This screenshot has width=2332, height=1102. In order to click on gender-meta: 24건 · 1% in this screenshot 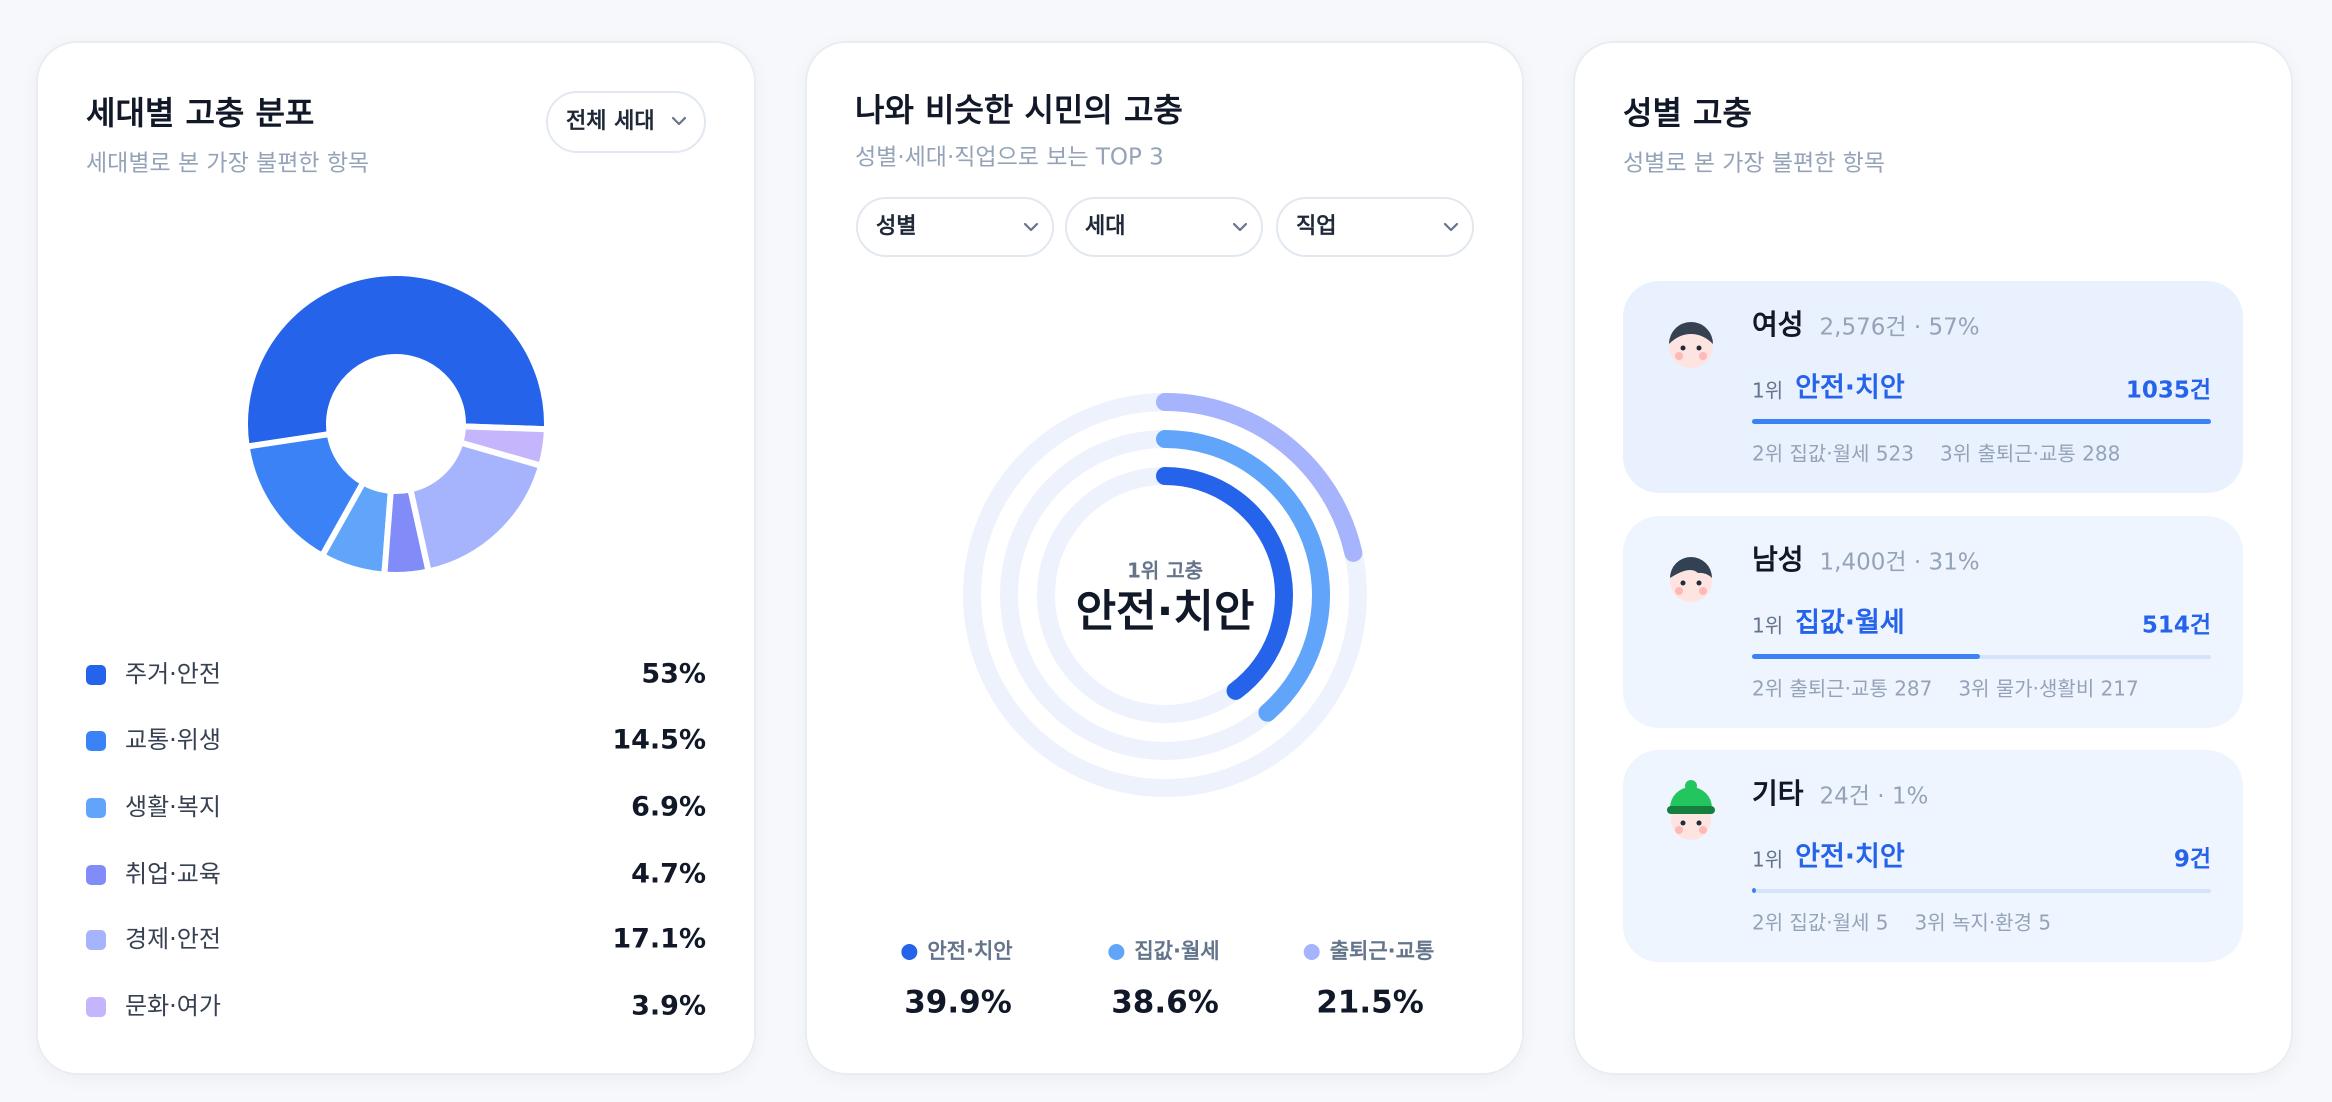, I will do `click(1874, 797)`.